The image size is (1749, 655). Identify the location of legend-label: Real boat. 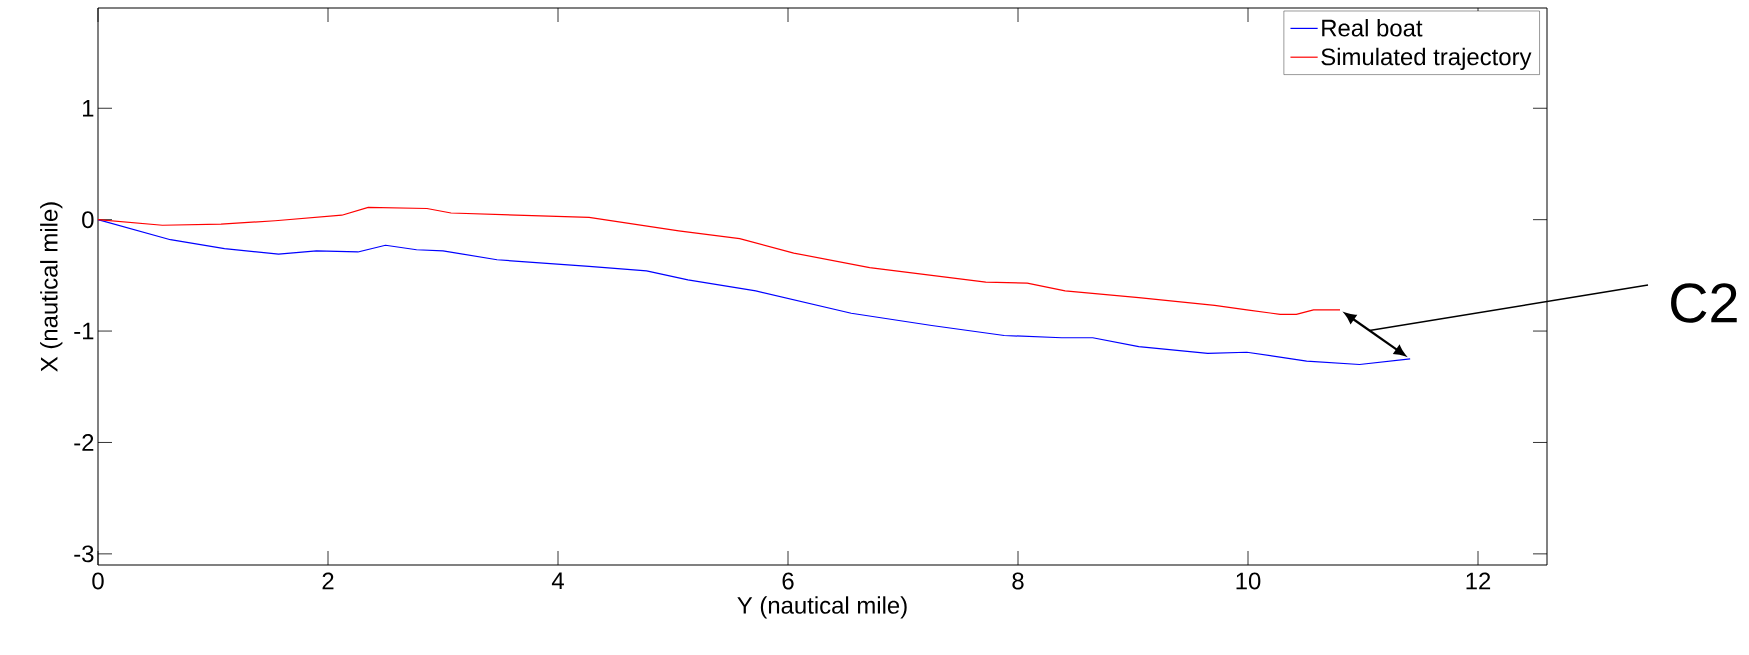
(1372, 27).